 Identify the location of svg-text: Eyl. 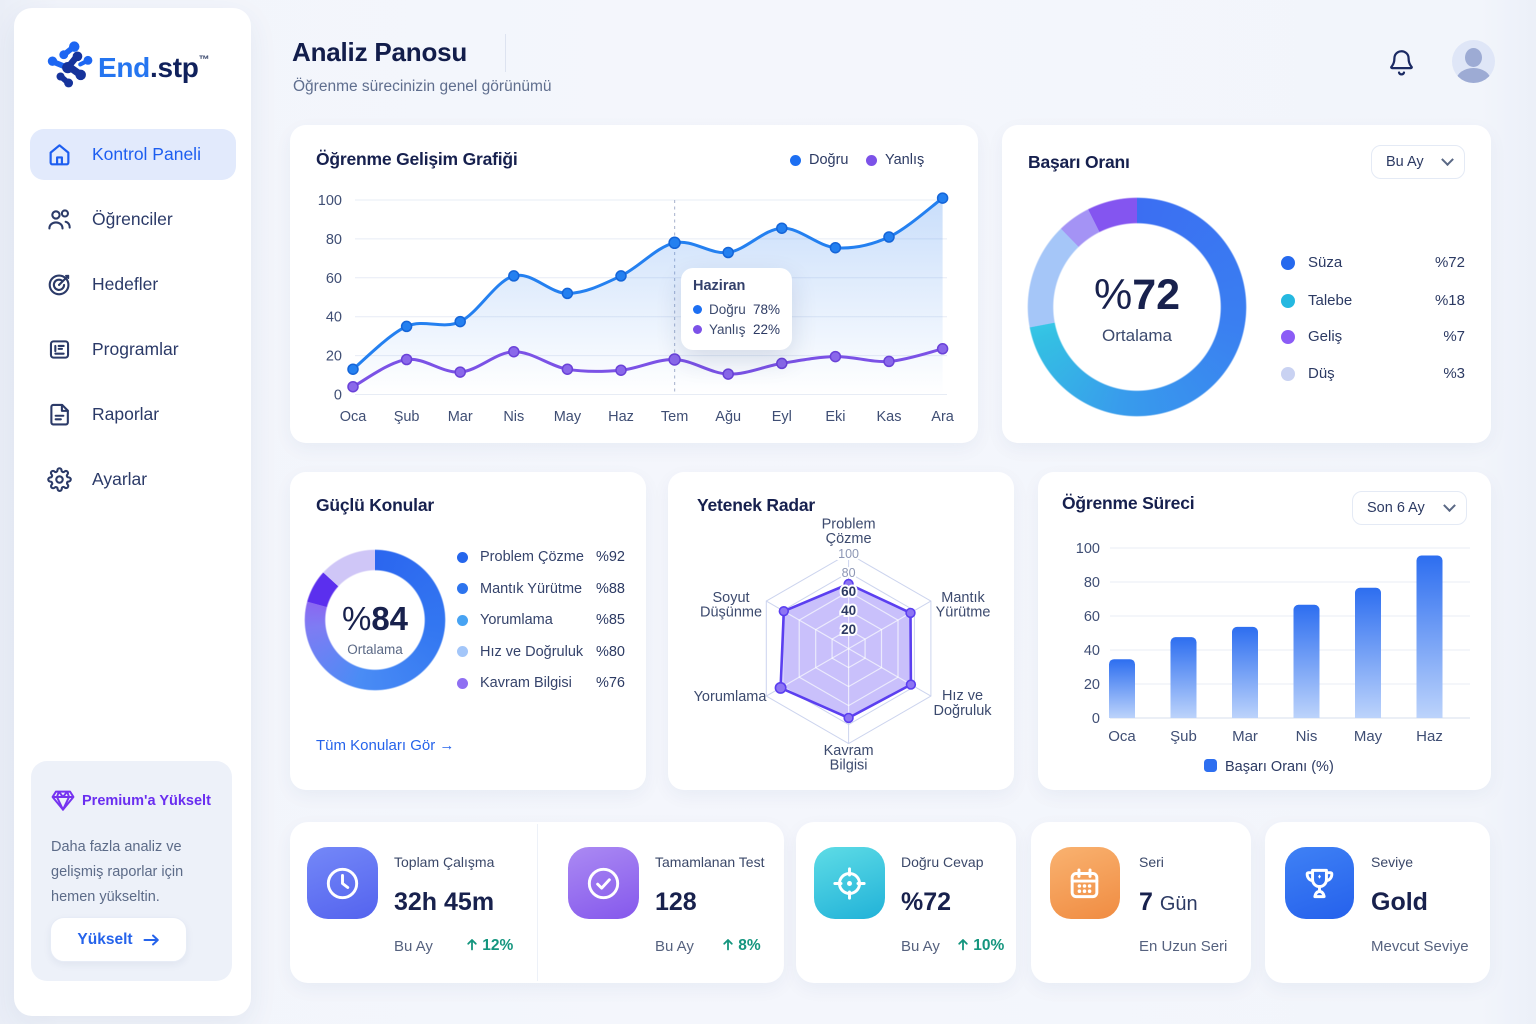
(782, 417).